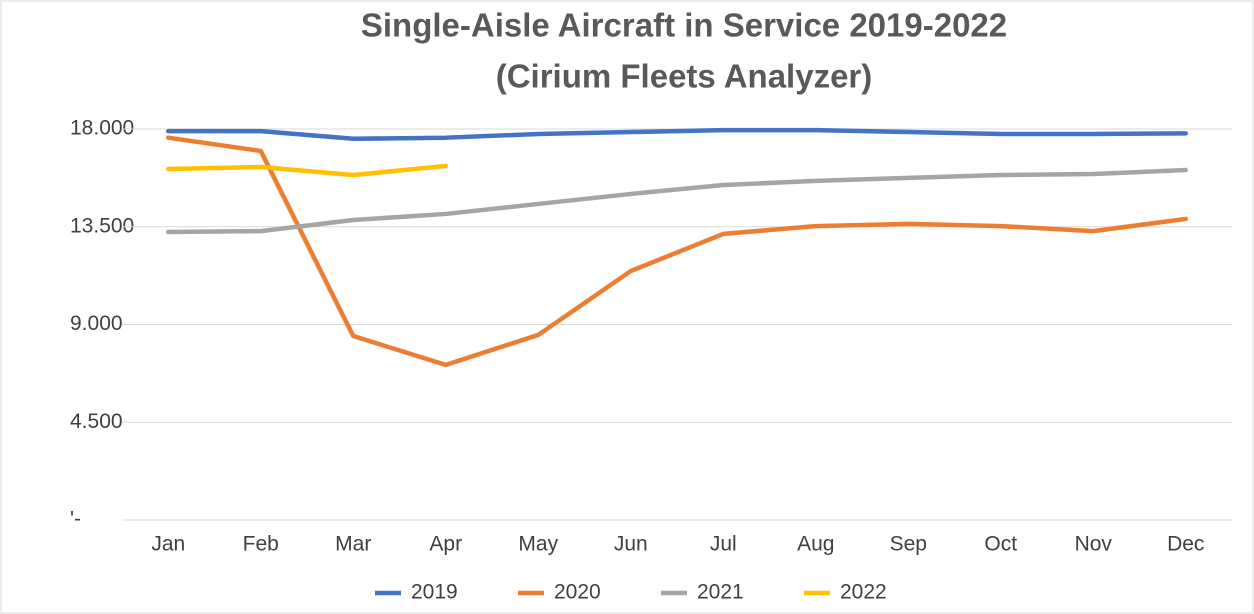  Describe the element at coordinates (168, 544) in the screenshot. I see `x-tick-label: Jan` at that location.